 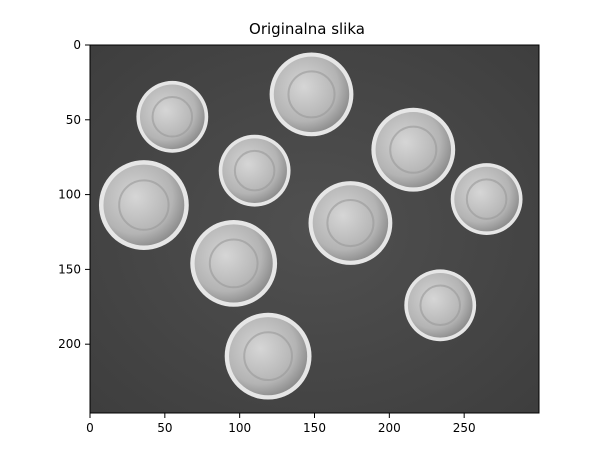 What do you see at coordinates (239, 428) in the screenshot?
I see `x-tick-label: 100` at bounding box center [239, 428].